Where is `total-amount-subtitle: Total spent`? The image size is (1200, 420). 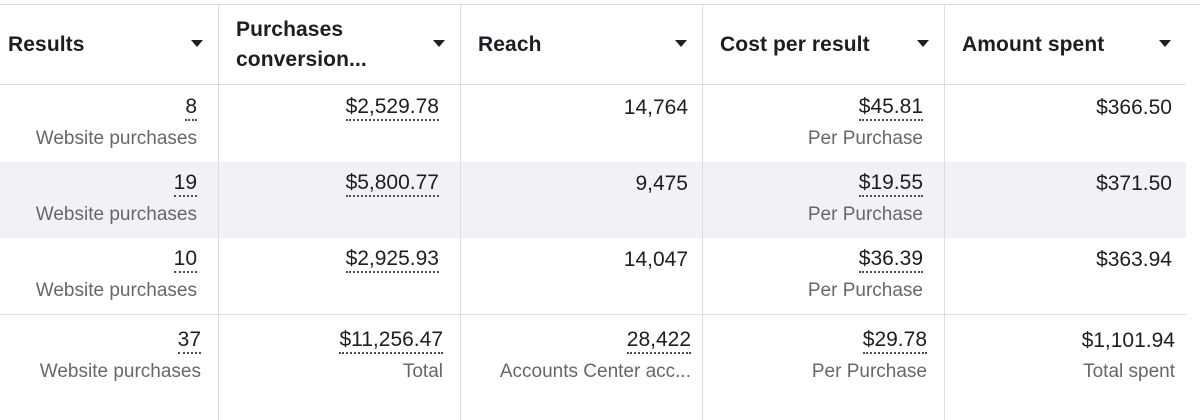
total-amount-subtitle: Total spent is located at coordinates (1129, 371).